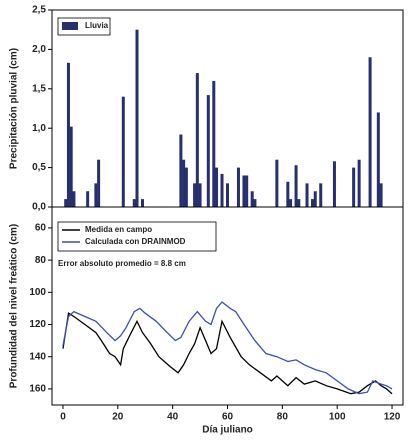 This screenshot has width=413, height=441. What do you see at coordinates (392, 417) in the screenshot?
I see `x-tick-label: 120` at bounding box center [392, 417].